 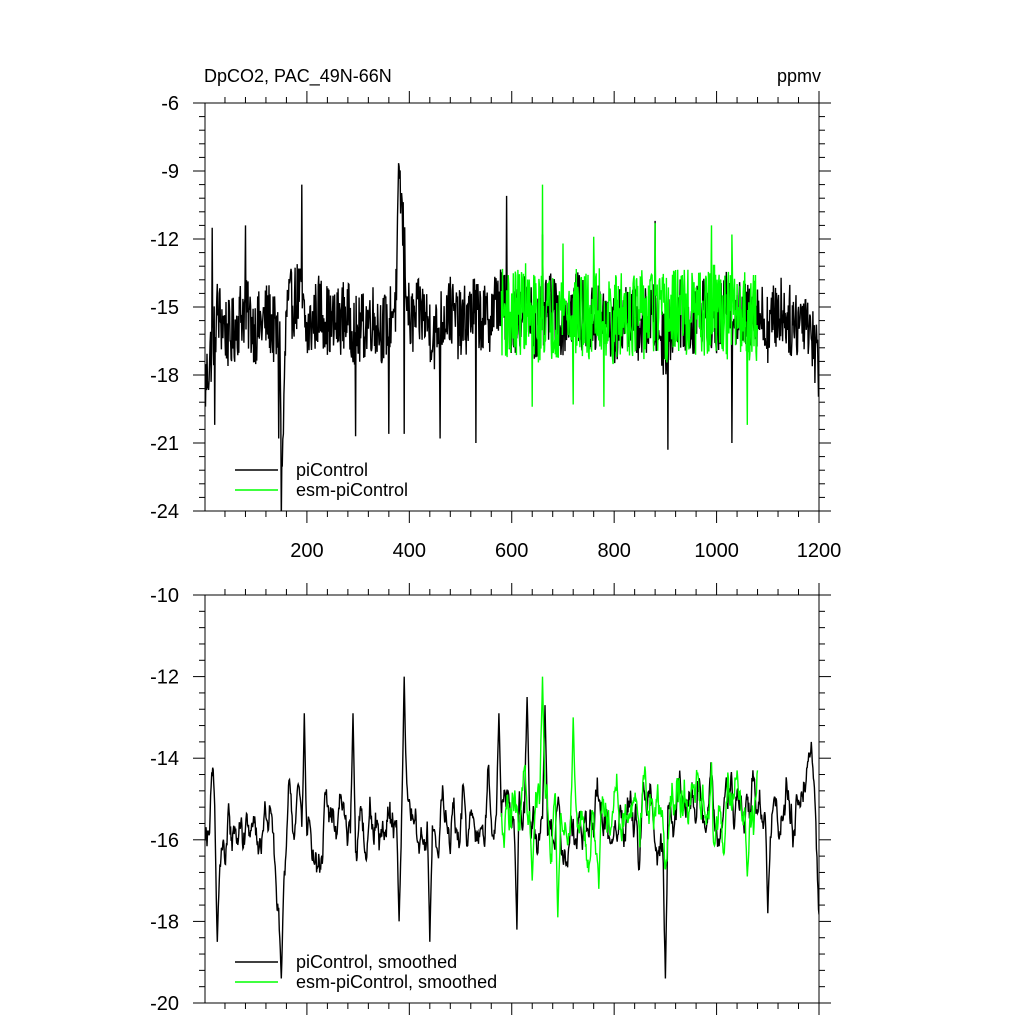 What do you see at coordinates (164, 444) in the screenshot?
I see `y-tick-label: -21` at bounding box center [164, 444].